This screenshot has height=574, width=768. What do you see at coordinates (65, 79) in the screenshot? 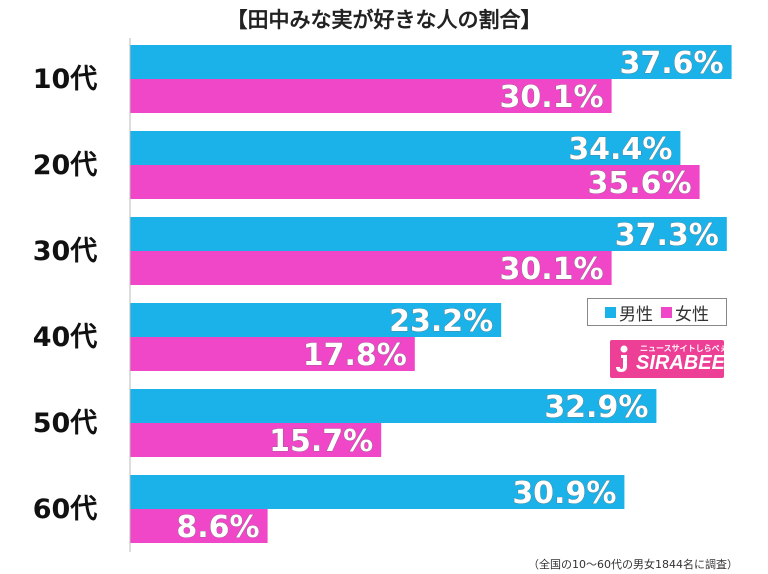
I see `category-label: 10代` at bounding box center [65, 79].